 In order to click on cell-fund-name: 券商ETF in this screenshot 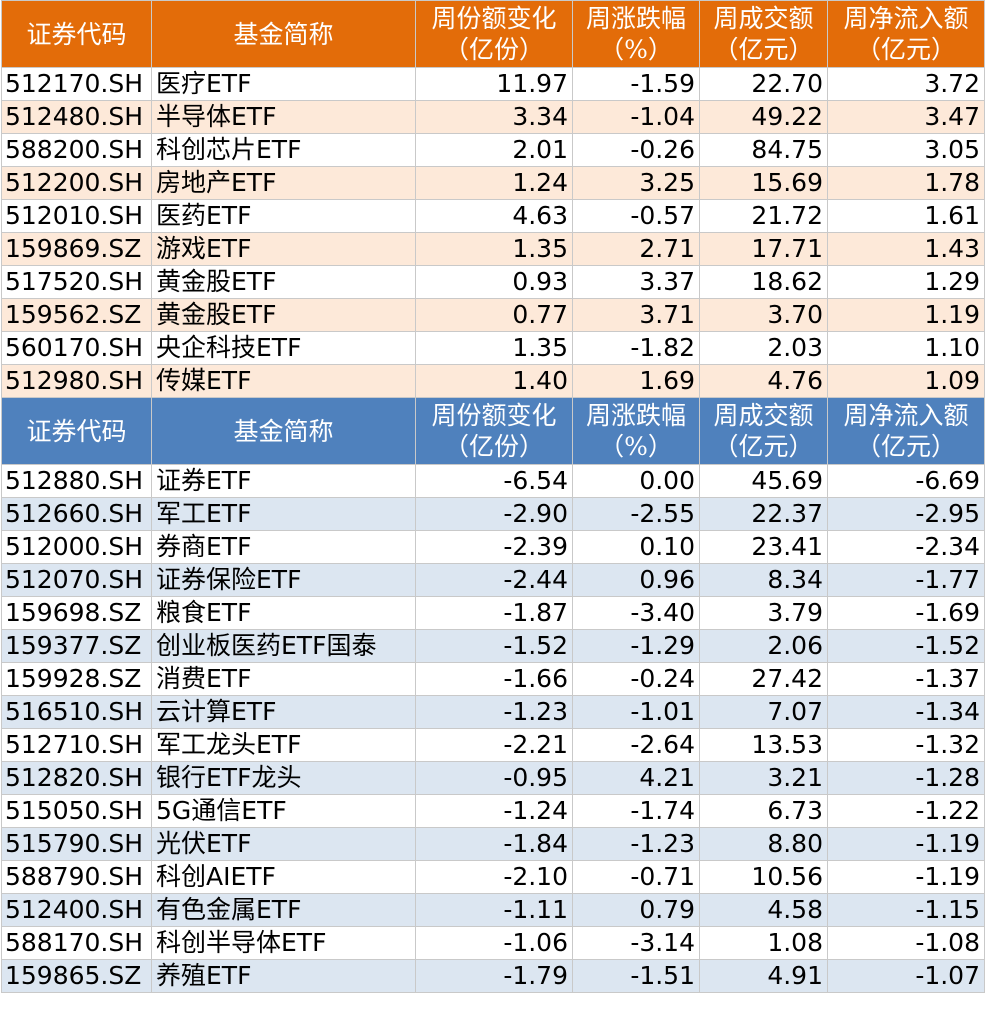, I will do `click(283, 547)`.